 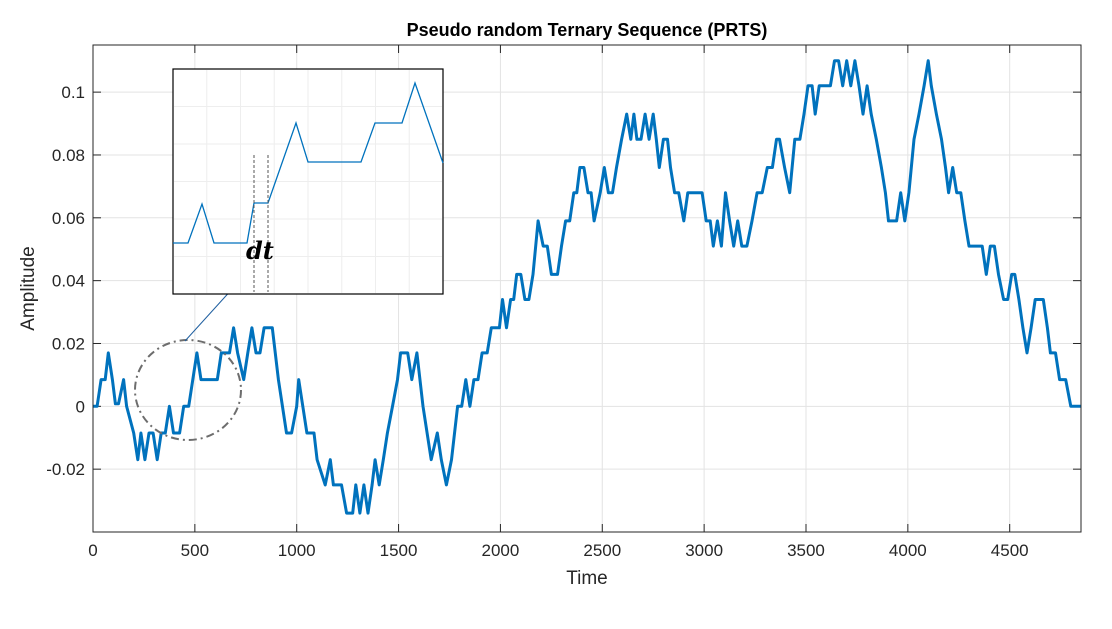 I want to click on x-tick-label: 1000, so click(x=297, y=550).